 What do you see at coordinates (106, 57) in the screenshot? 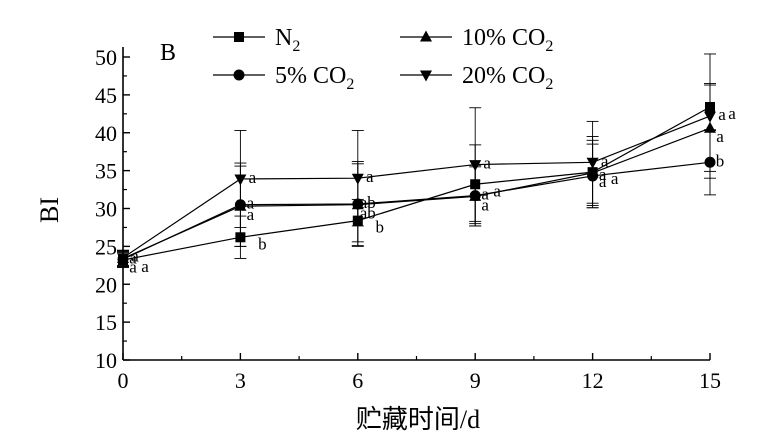
I see `y-tick-label: 50` at bounding box center [106, 57].